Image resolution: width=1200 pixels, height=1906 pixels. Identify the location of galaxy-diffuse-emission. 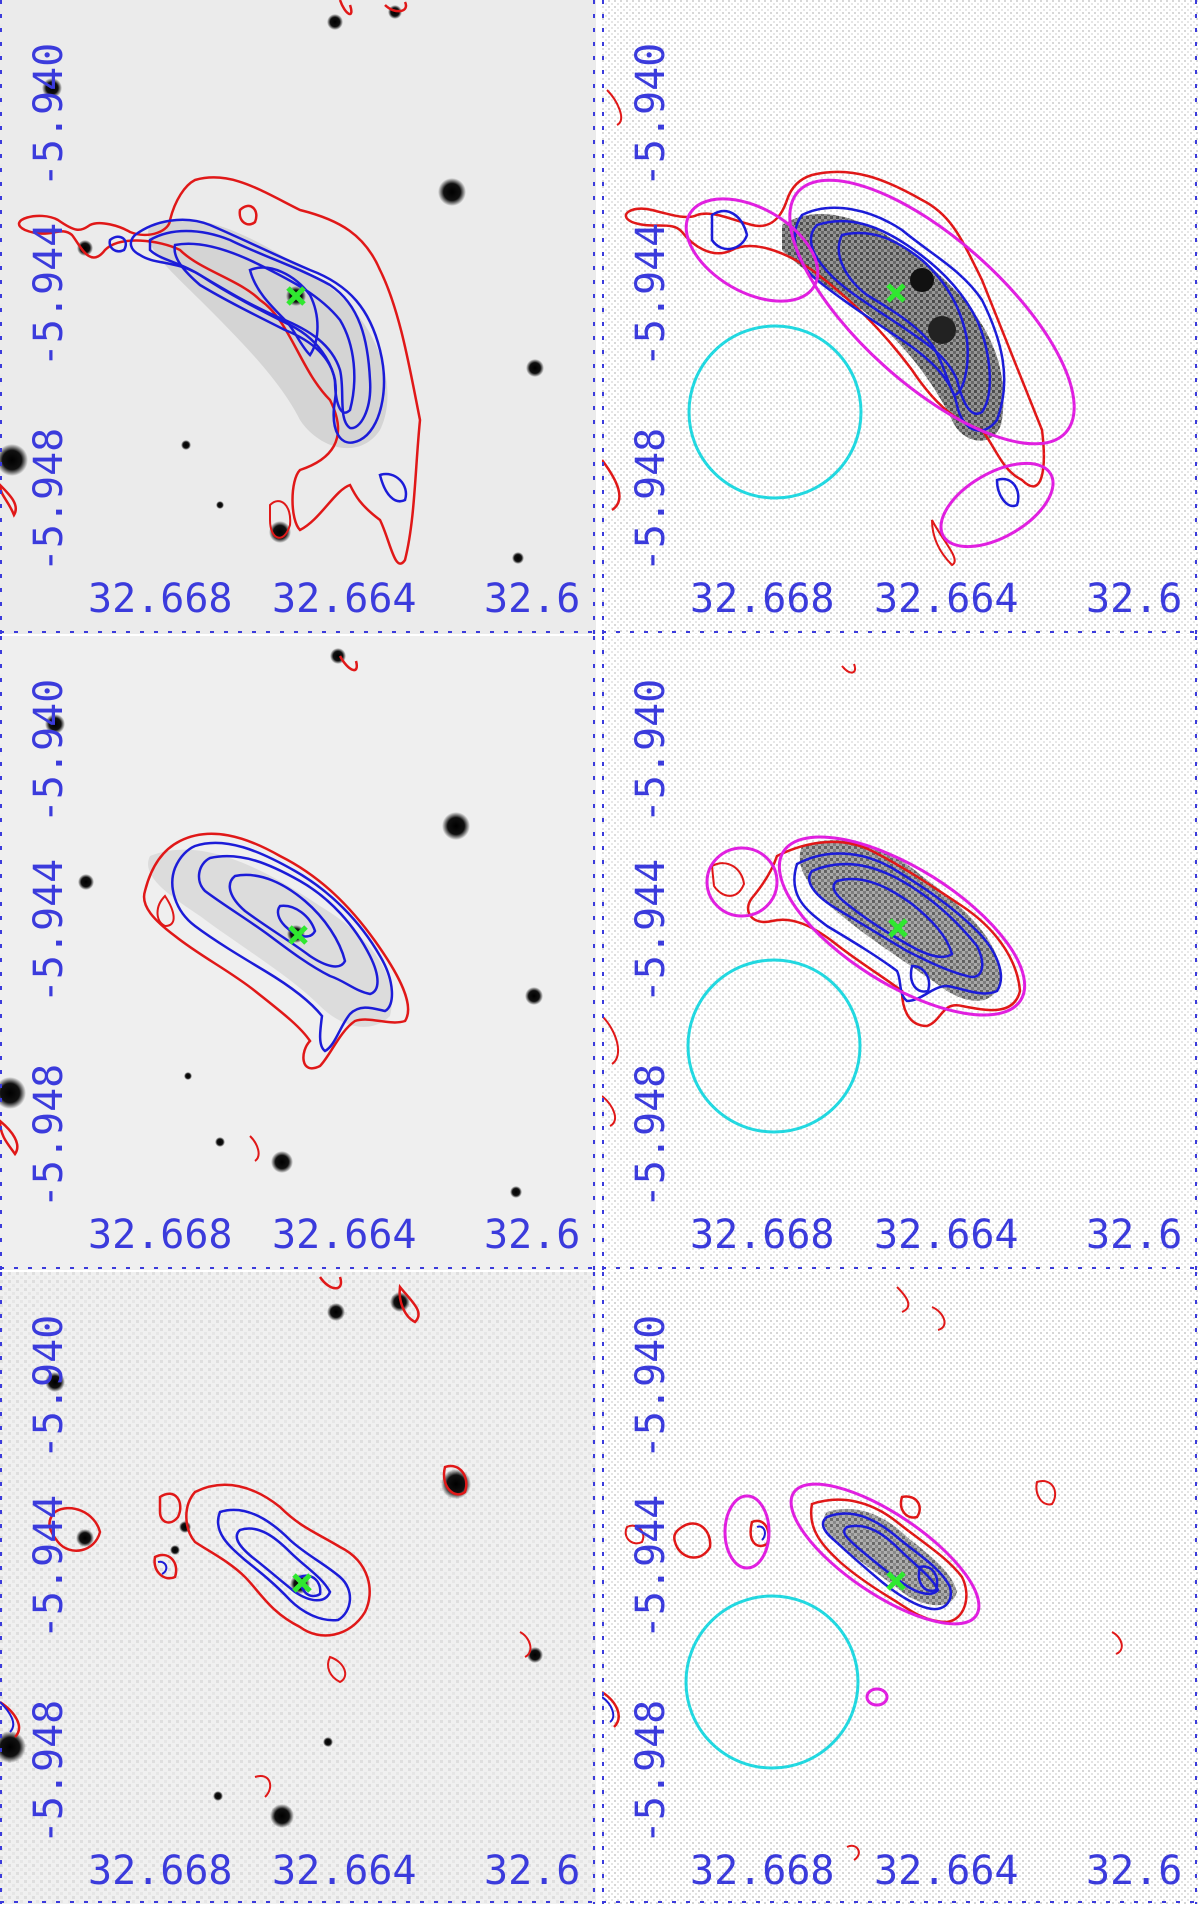
(268, 334).